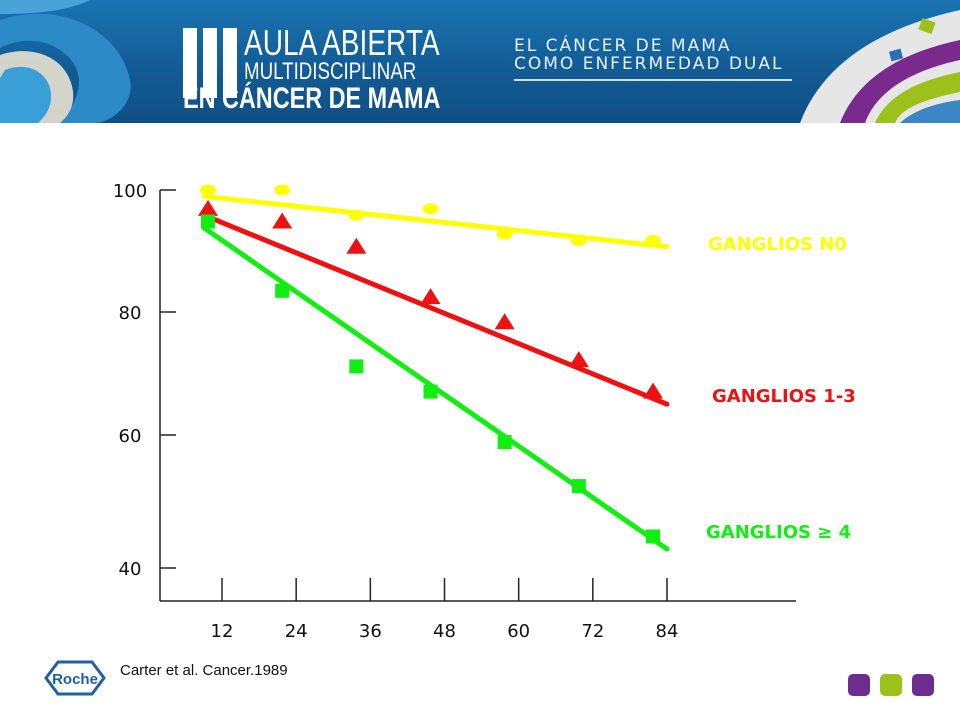 The height and width of the screenshot is (720, 960). What do you see at coordinates (65, 61) in the screenshot?
I see `mosaic-swirl-left-decoration` at bounding box center [65, 61].